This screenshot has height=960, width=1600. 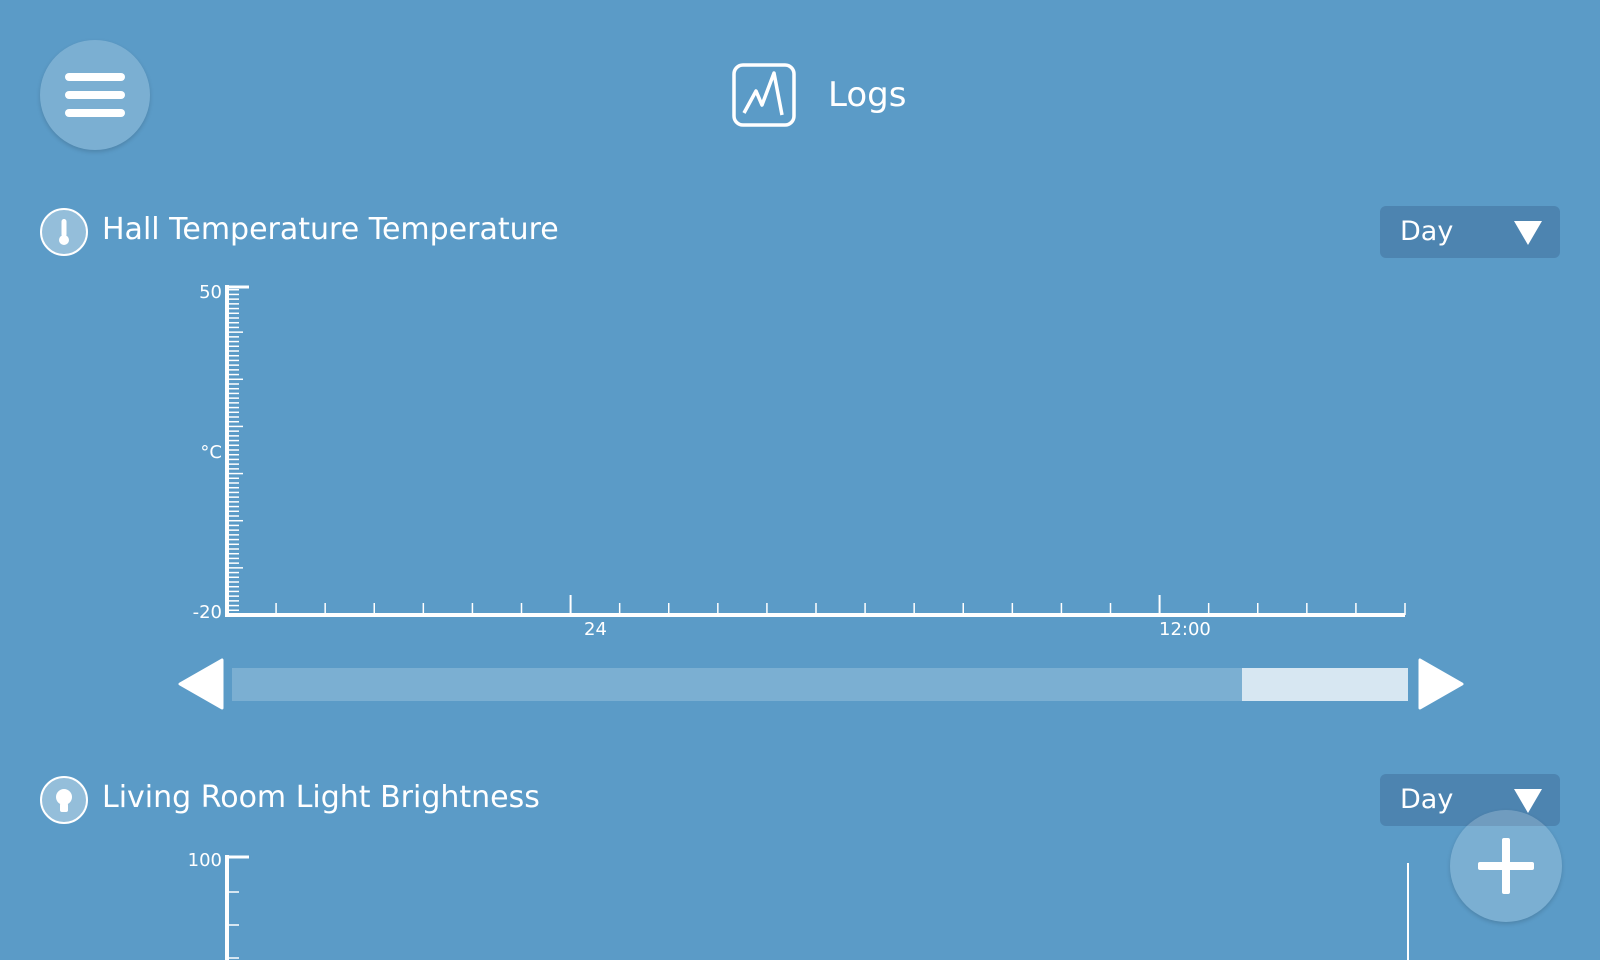 I want to click on x-tick-label: 24, so click(x=595, y=629).